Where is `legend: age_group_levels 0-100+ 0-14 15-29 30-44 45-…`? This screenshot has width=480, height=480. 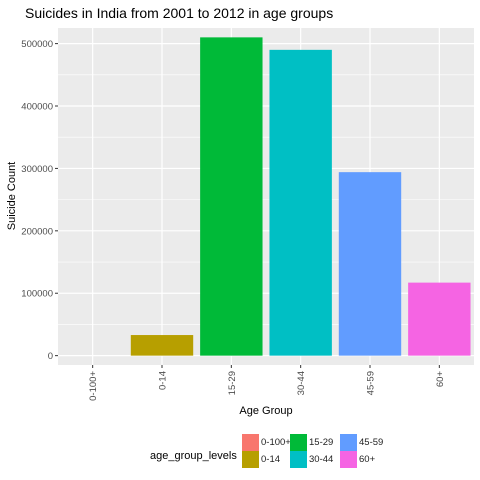
legend: age_group_levels 0-100+ 0-14 15-29 30-44 45-… is located at coordinates (315, 454).